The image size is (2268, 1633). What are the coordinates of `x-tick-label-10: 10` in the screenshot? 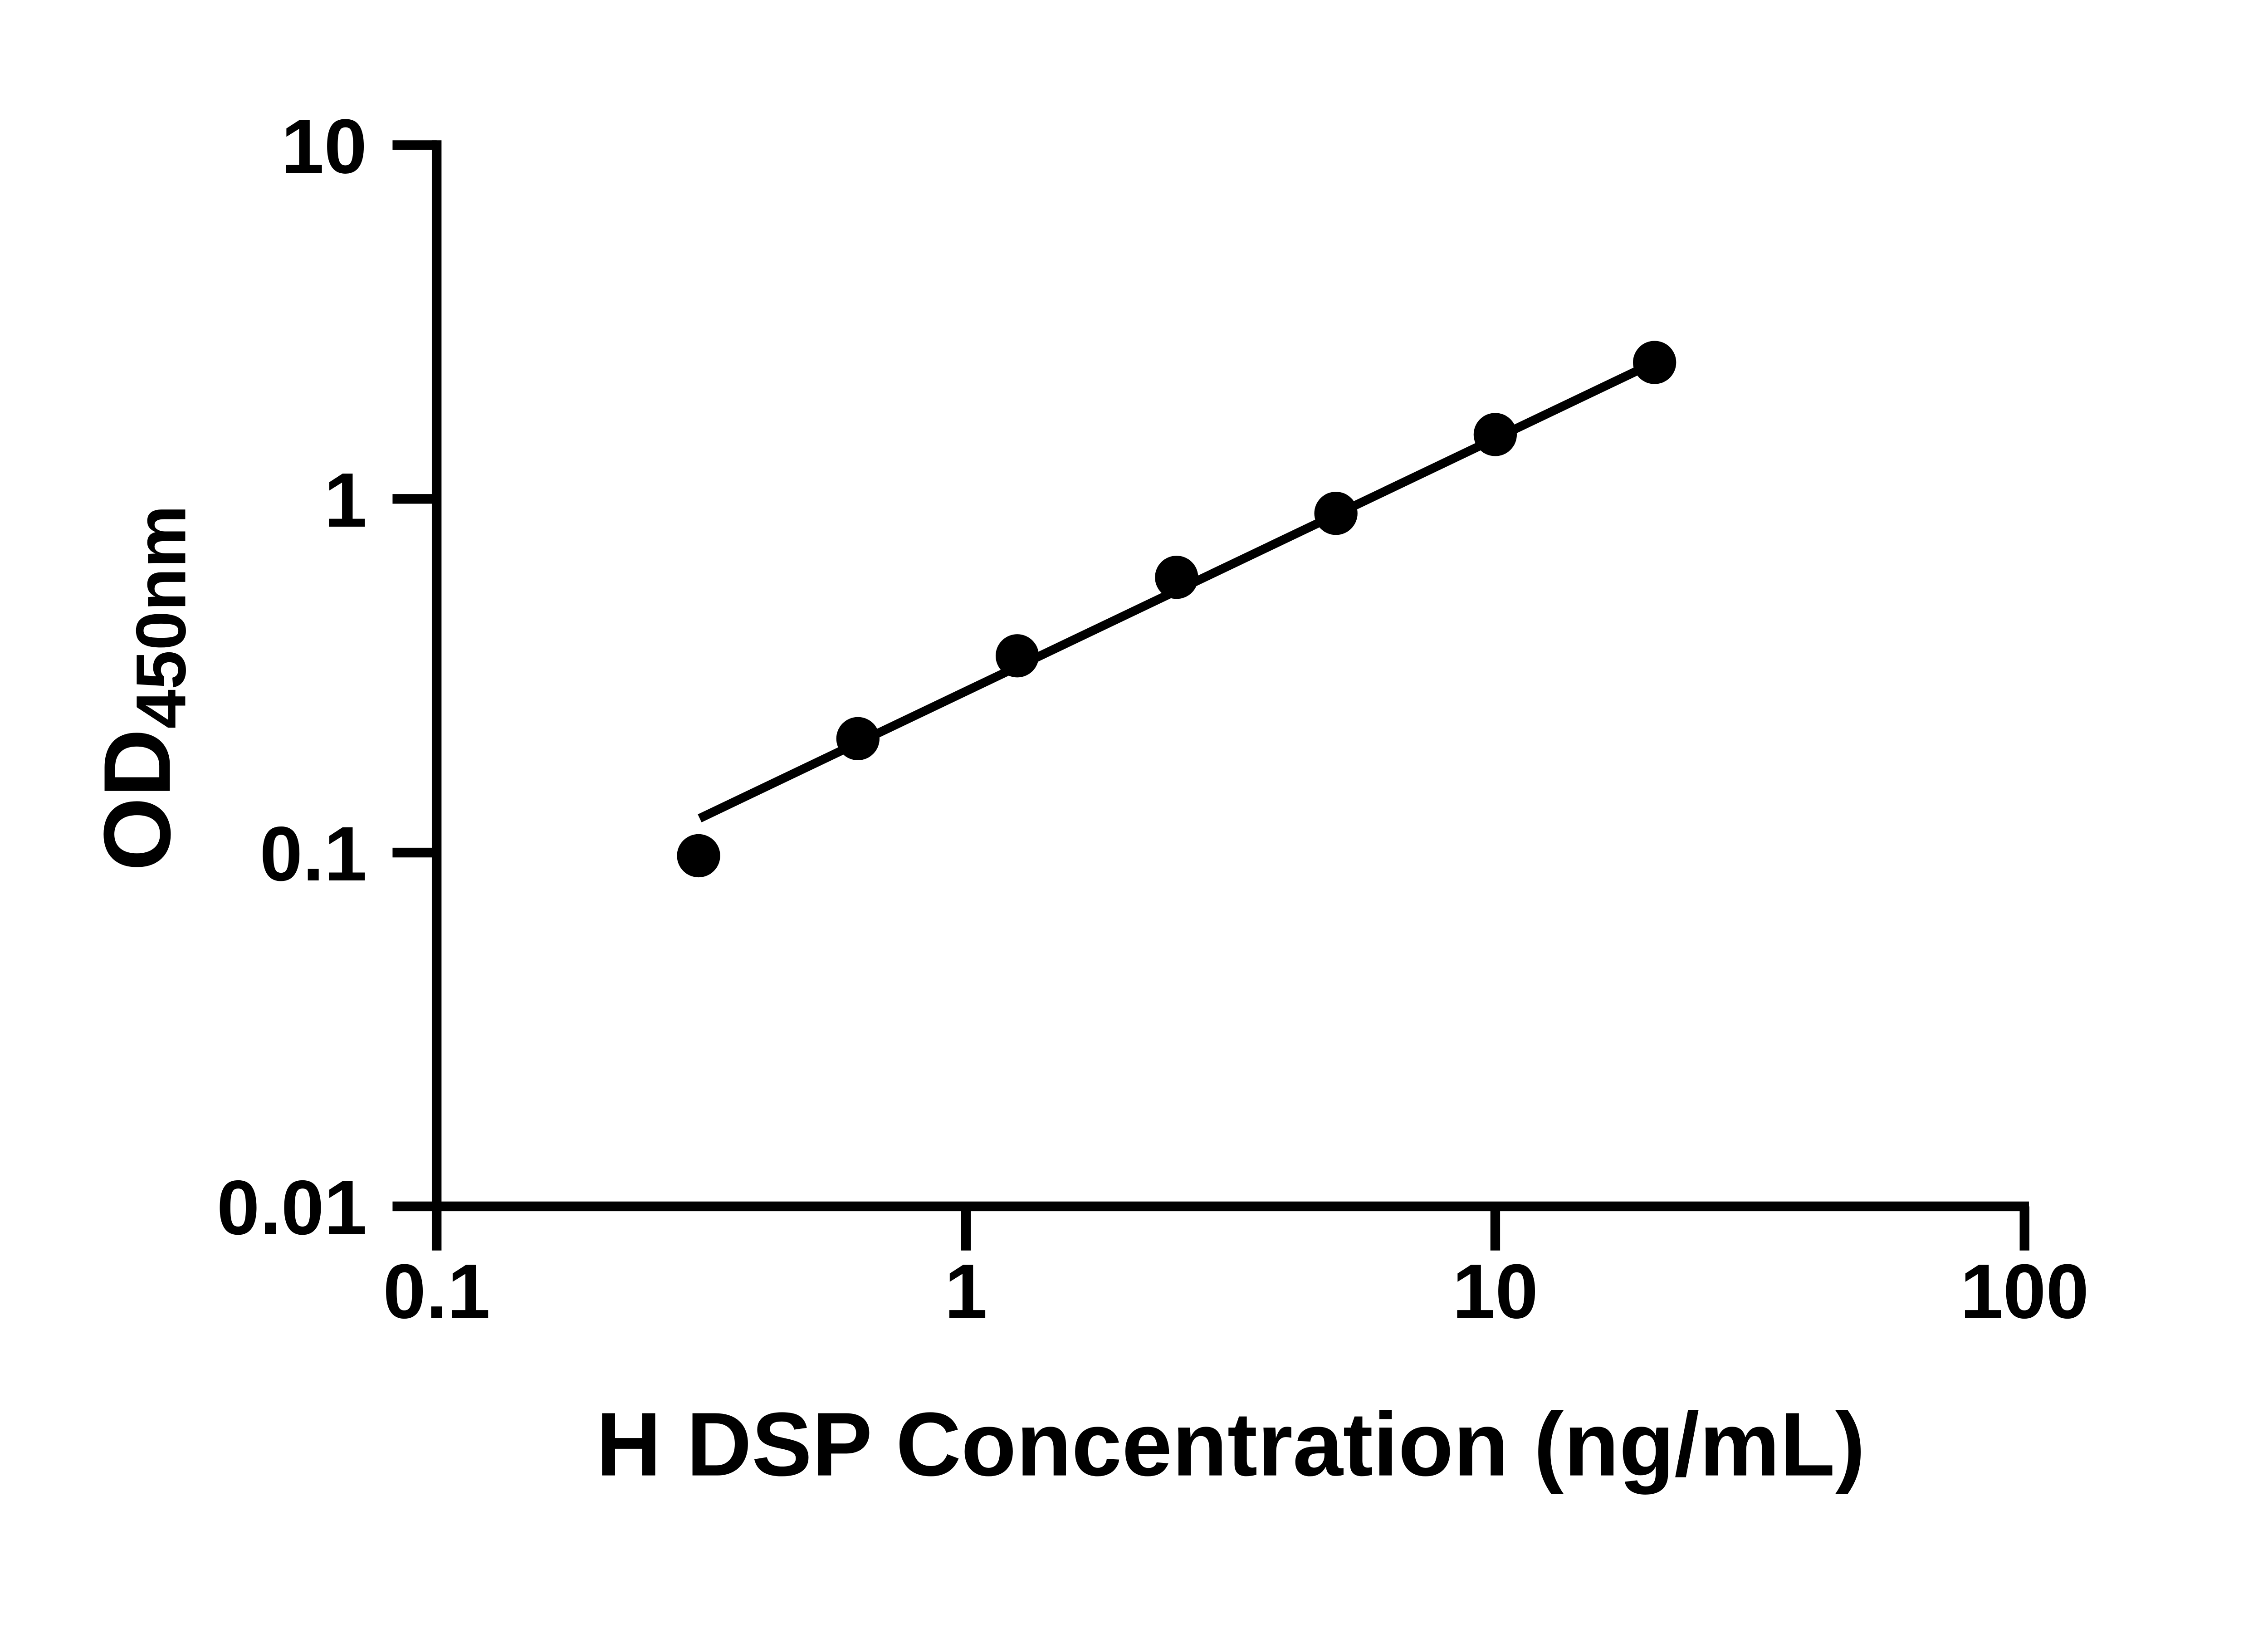 It's located at (1495, 1291).